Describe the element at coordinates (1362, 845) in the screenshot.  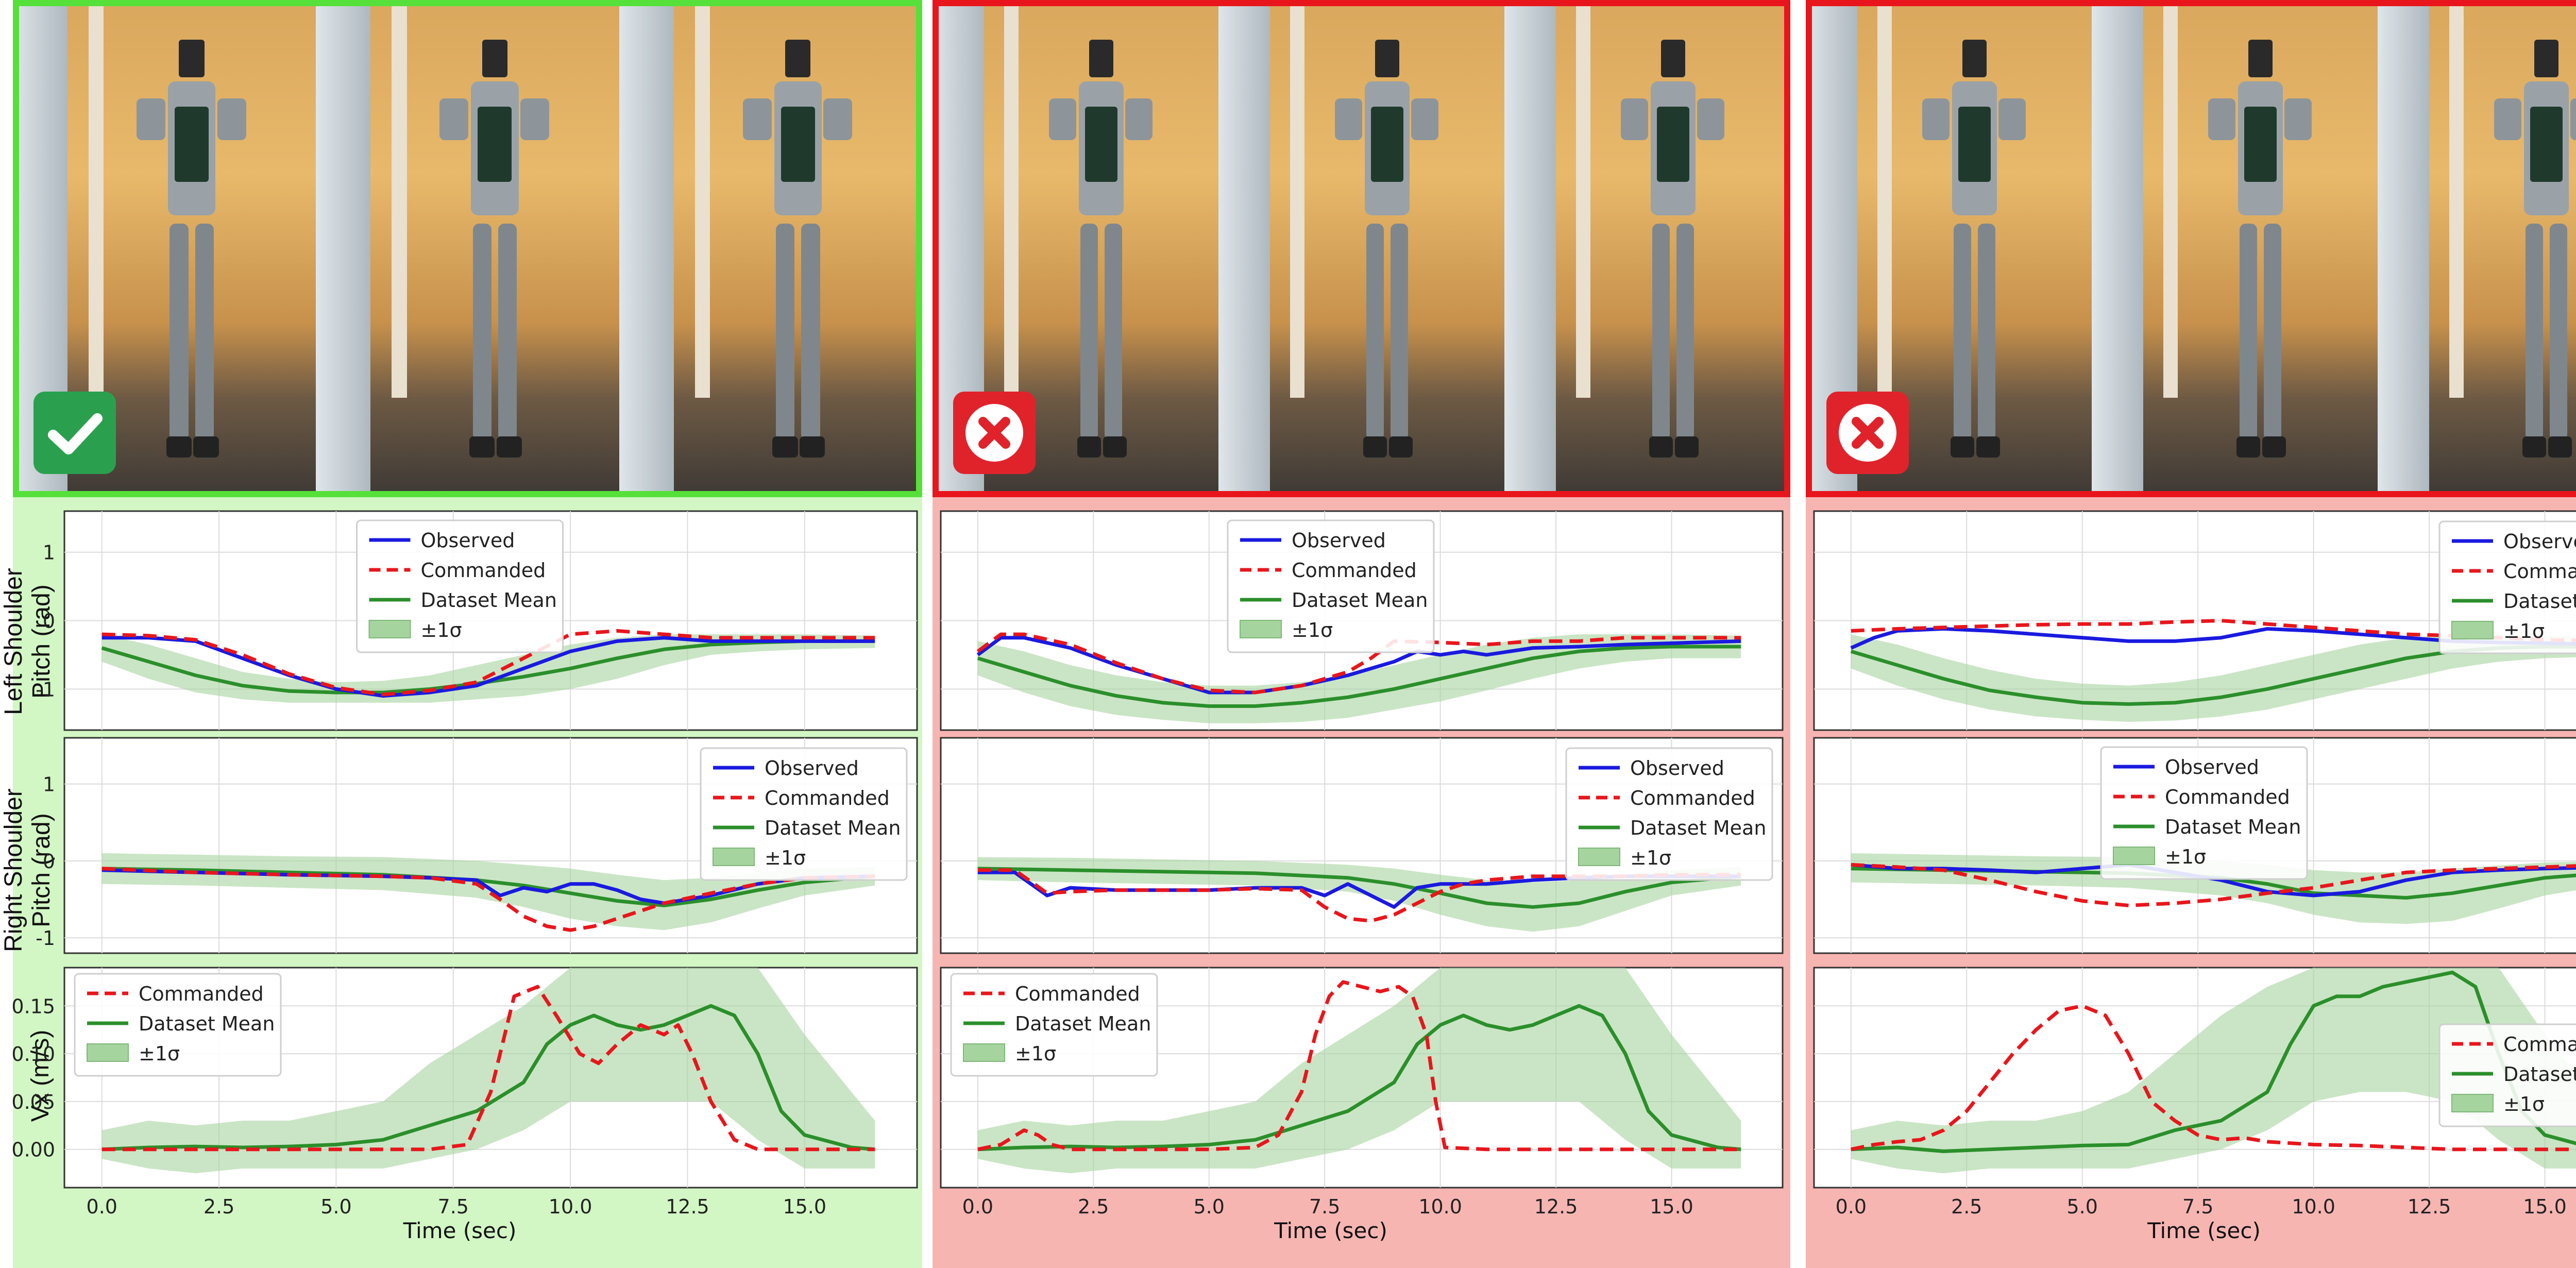
I see `chart-p2-r2: Observed Commanded Dataset Mean ±1σ` at that location.